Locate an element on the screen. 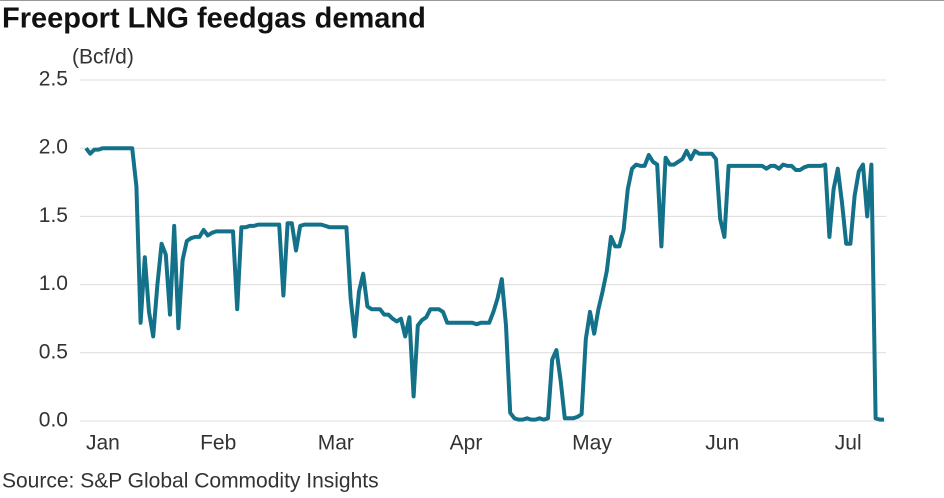 This screenshot has height=498, width=944. y-tick-label: 1.5 is located at coordinates (53, 215).